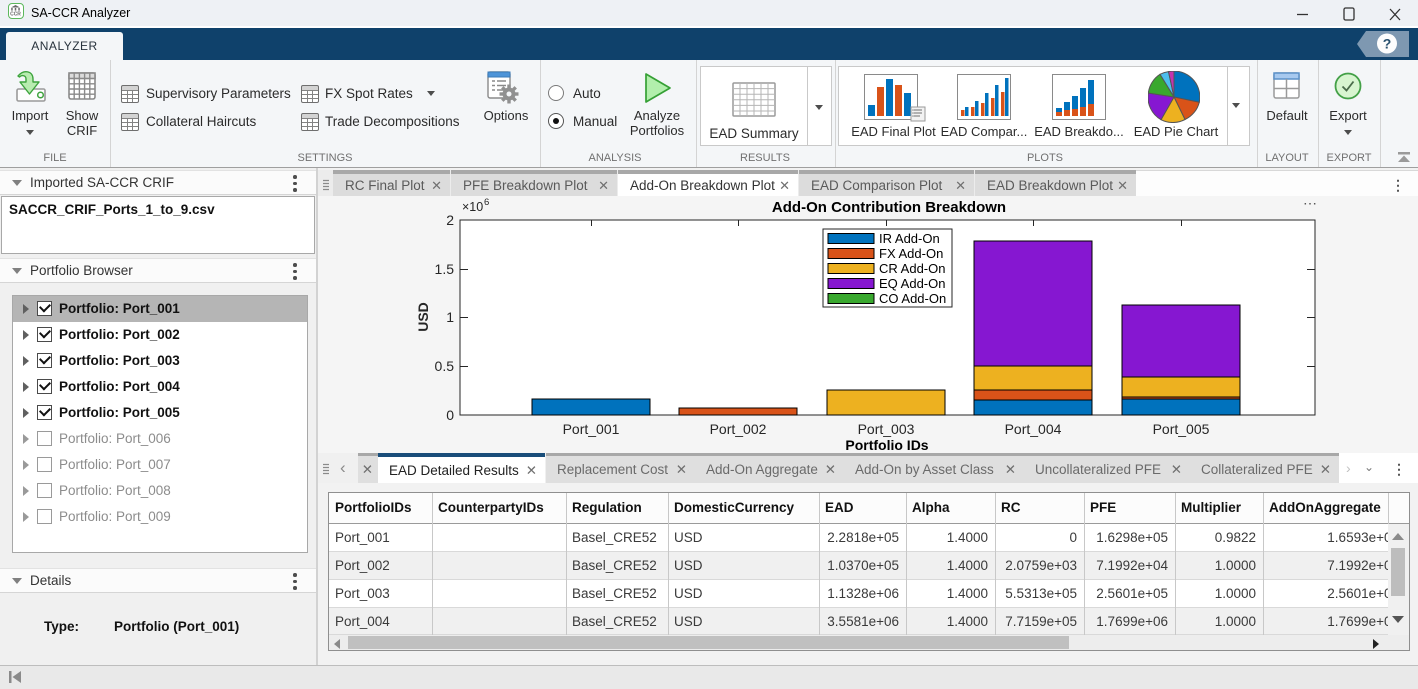 This screenshot has height=689, width=1418. I want to click on svg-text: Portfolio IDs, so click(886, 445).